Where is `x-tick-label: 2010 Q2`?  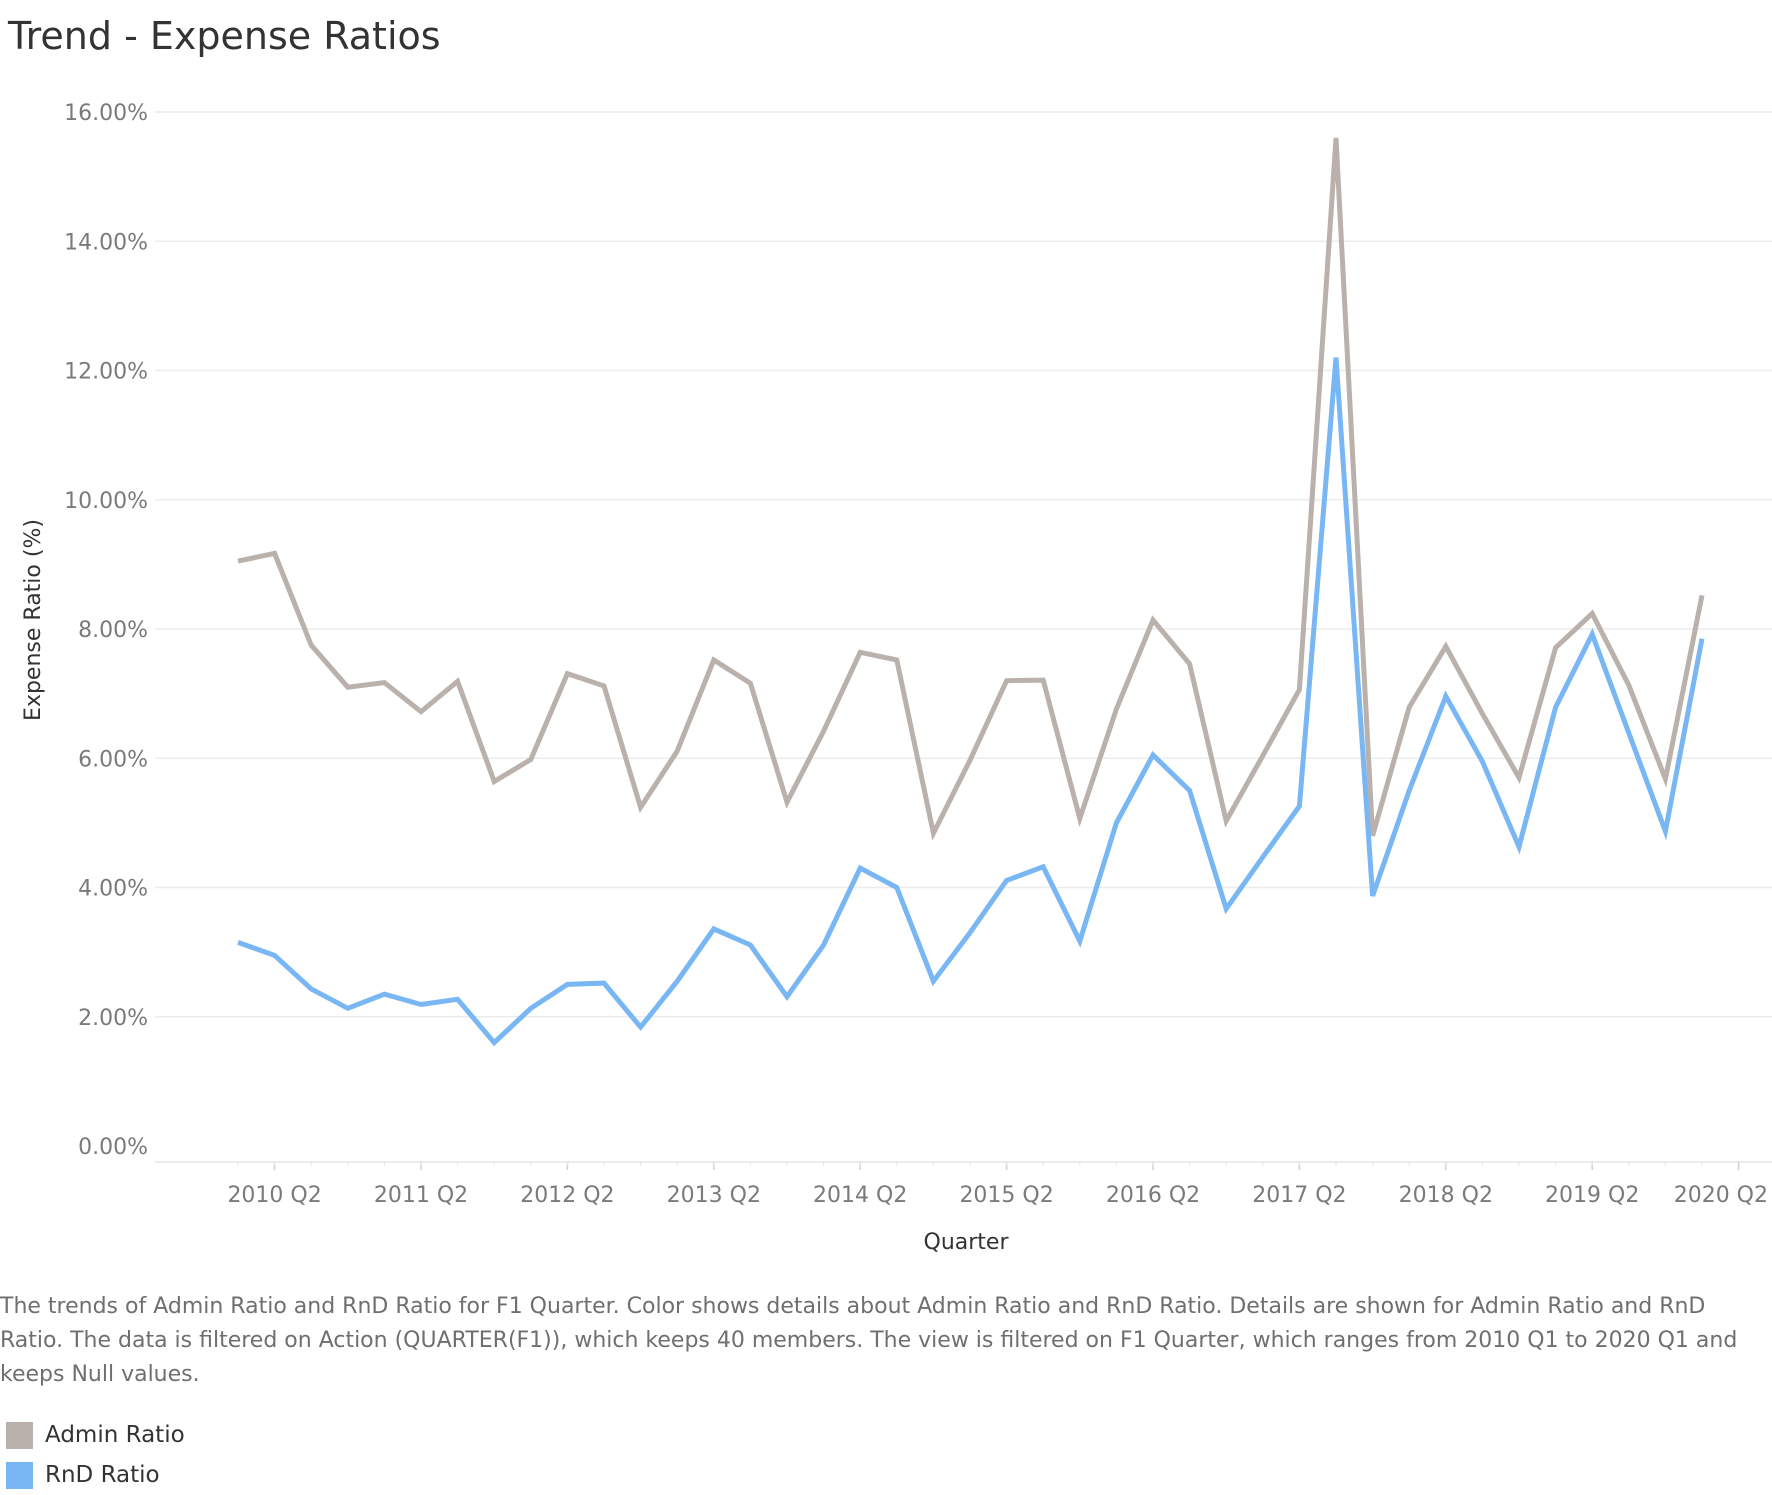
x-tick-label: 2010 Q2 is located at coordinates (274, 1195).